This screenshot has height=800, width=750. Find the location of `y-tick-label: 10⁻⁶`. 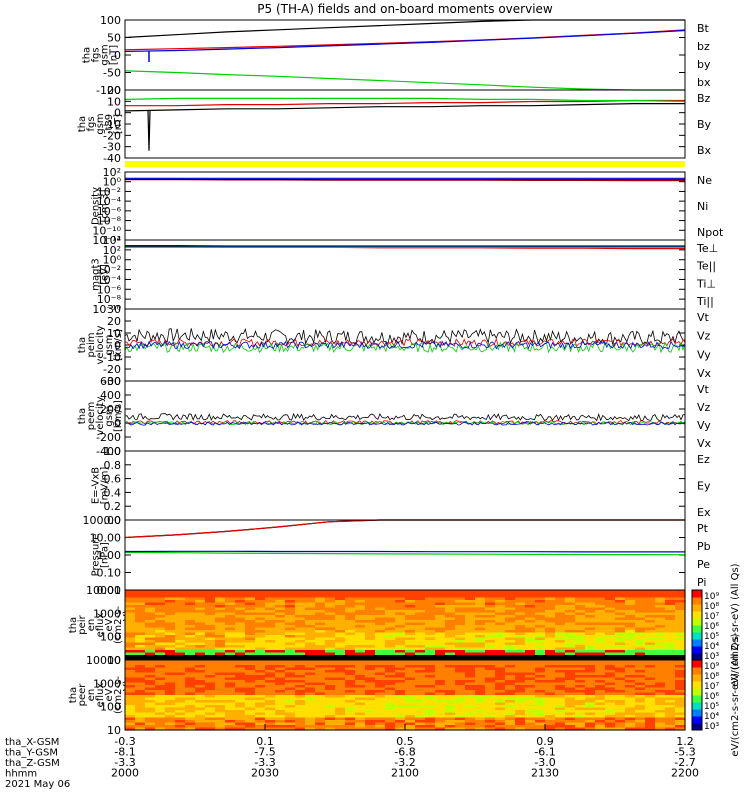

y-tick-label: 10⁻⁶ is located at coordinates (109, 289).